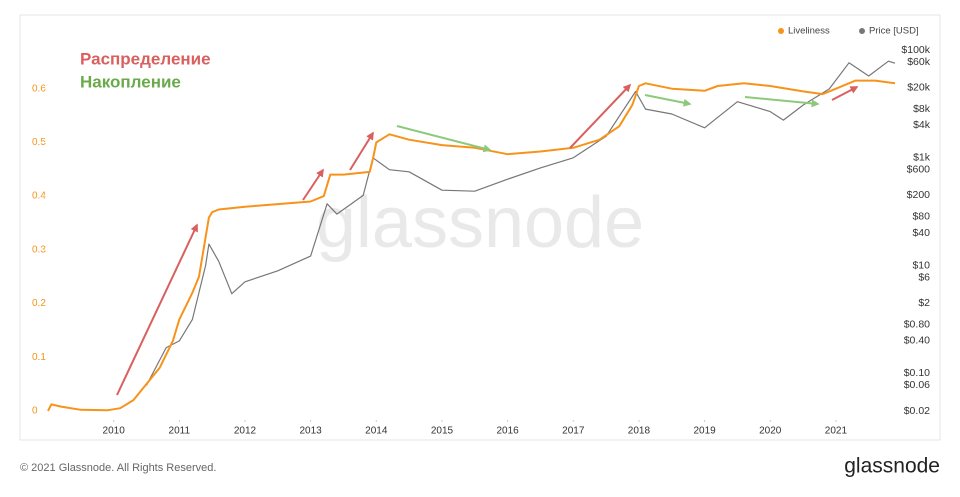 The image size is (960, 497). I want to click on x-tick-label: 2012, so click(245, 431).